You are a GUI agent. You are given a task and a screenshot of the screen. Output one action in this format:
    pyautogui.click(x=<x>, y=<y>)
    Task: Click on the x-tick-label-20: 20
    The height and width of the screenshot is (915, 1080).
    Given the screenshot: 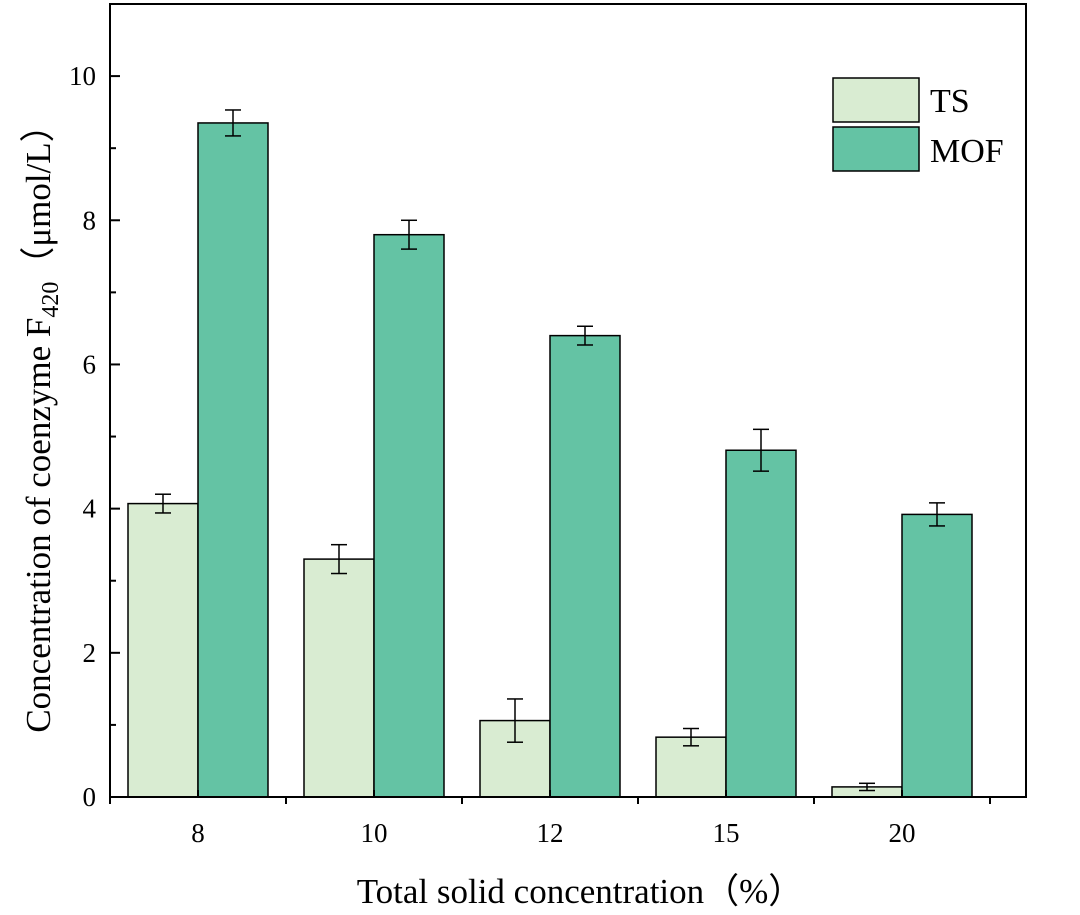 What is the action you would take?
    pyautogui.click(x=902, y=833)
    